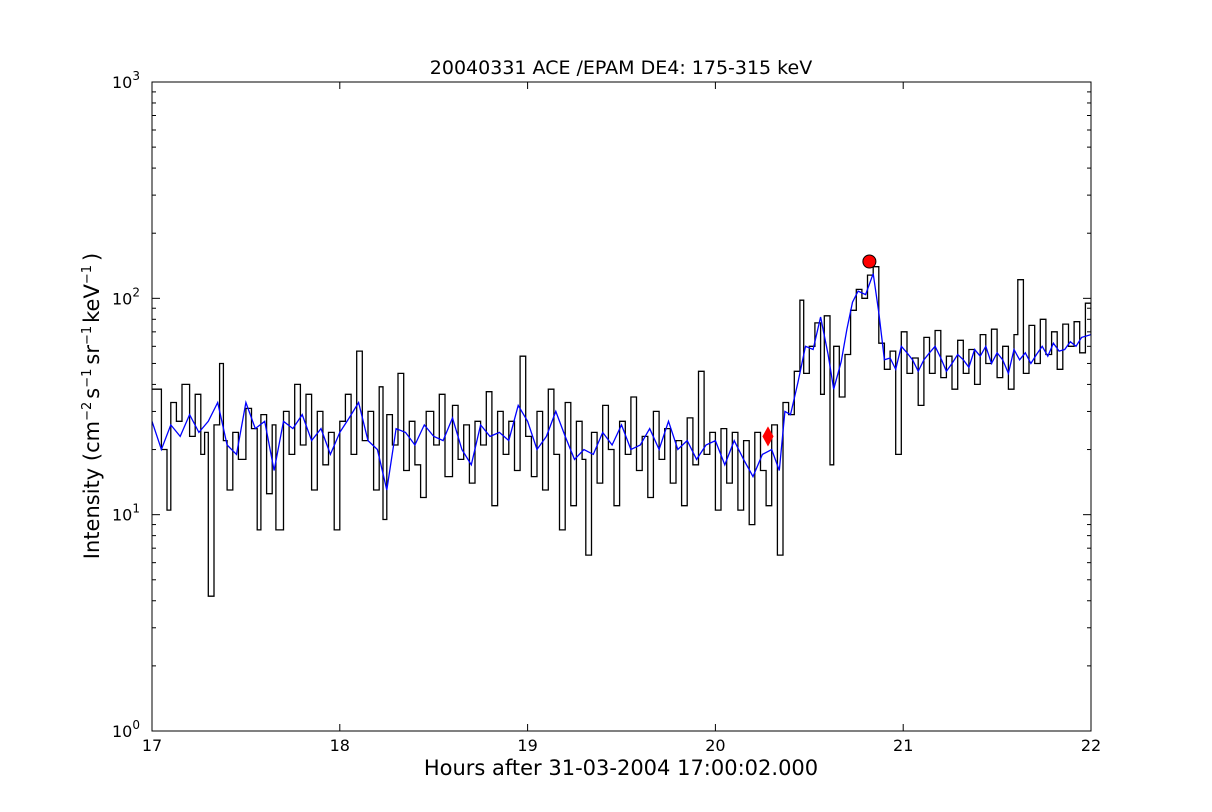  What do you see at coordinates (621, 768) in the screenshot?
I see `x-axis-label: Hours after 31-03-2004 17:00:02.000` at bounding box center [621, 768].